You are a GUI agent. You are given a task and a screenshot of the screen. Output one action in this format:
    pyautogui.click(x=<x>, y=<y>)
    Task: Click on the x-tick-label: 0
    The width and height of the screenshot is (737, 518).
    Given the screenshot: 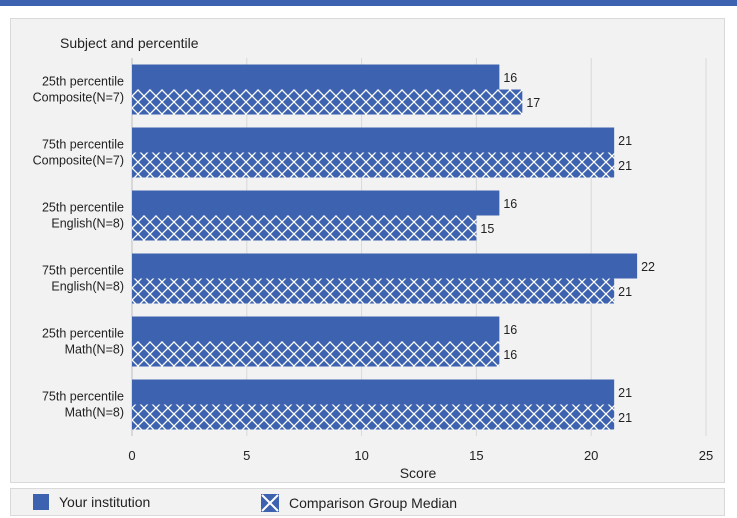 What is the action you would take?
    pyautogui.click(x=131, y=455)
    